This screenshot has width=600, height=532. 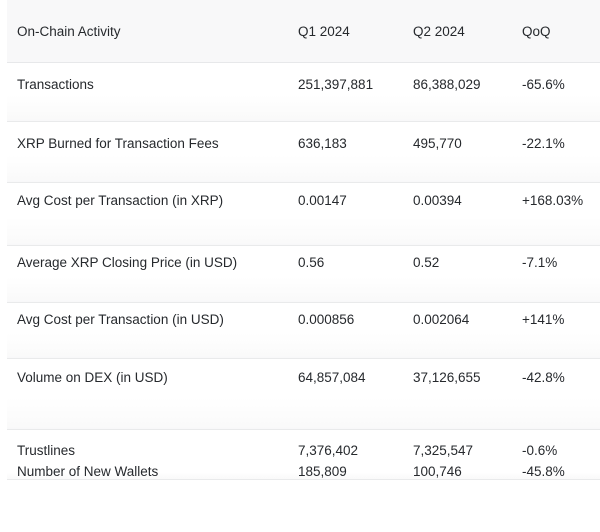 I want to click on cell-q2: 86,388,029, so click(x=447, y=84).